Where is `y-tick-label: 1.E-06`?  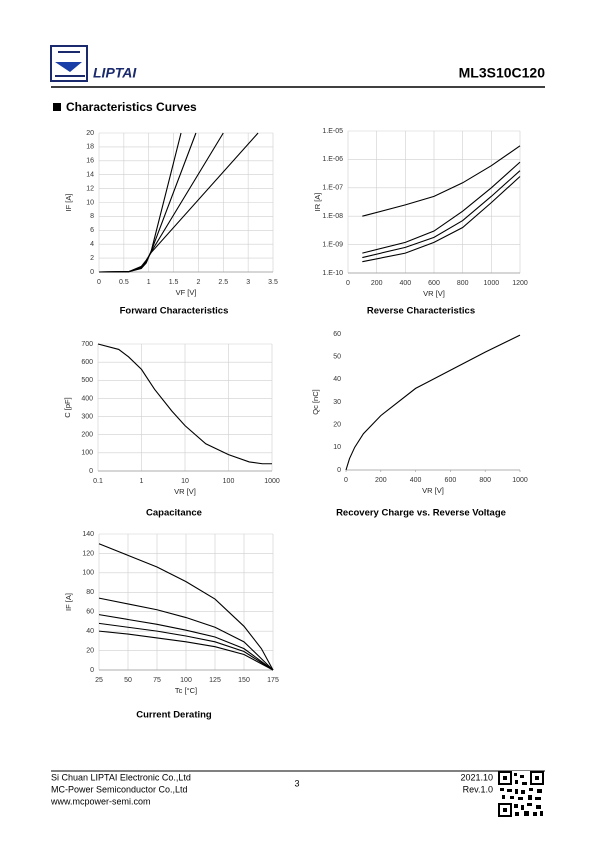 y-tick-label: 1.E-06 is located at coordinates (332, 159).